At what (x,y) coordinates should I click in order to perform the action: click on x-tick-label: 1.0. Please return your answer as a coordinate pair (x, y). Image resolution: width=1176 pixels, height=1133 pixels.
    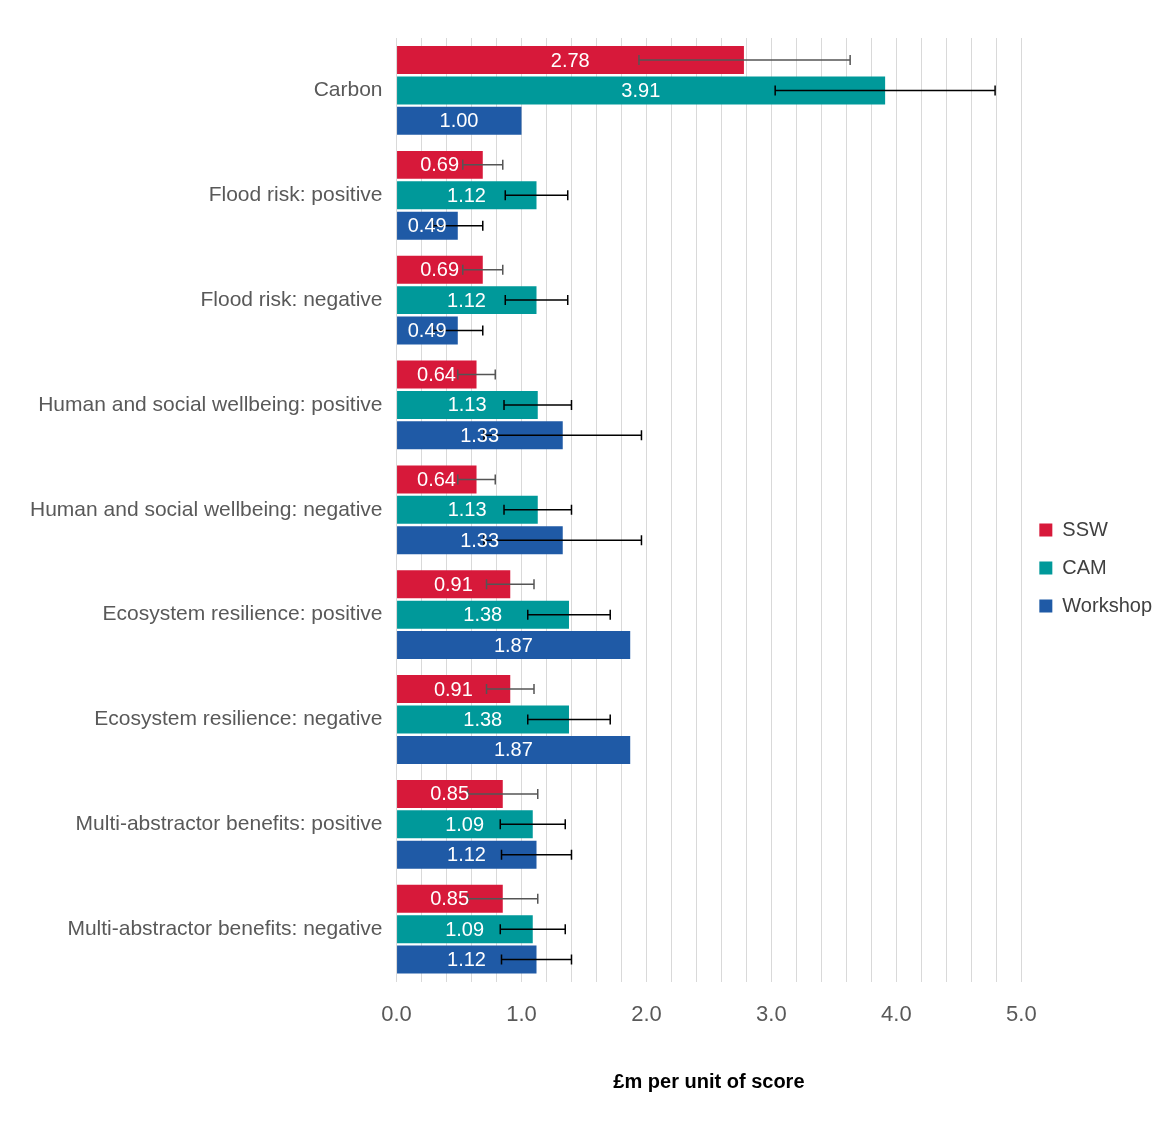
    Looking at the image, I should click on (521, 1013).